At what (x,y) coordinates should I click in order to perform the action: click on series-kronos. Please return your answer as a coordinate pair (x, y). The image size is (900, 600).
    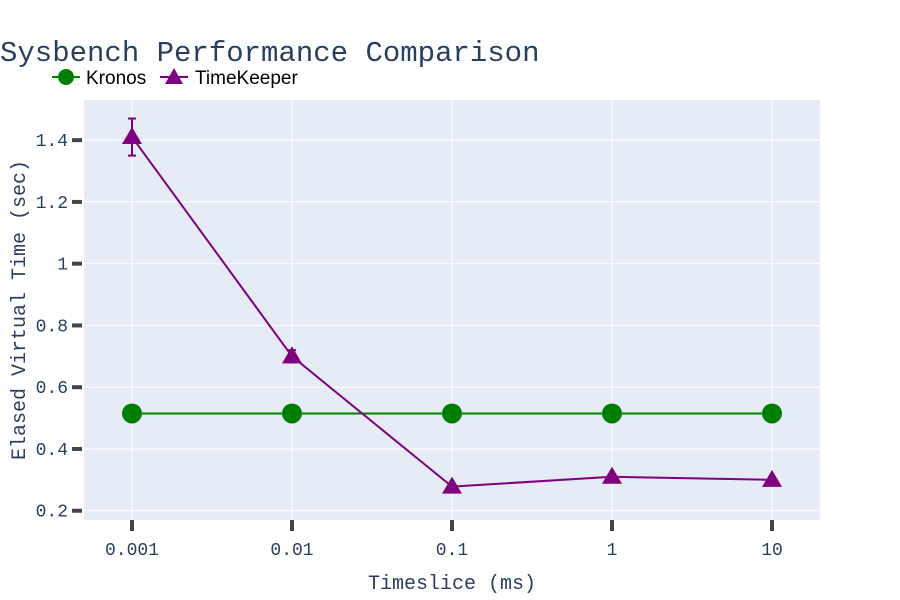
    Looking at the image, I should click on (452, 413).